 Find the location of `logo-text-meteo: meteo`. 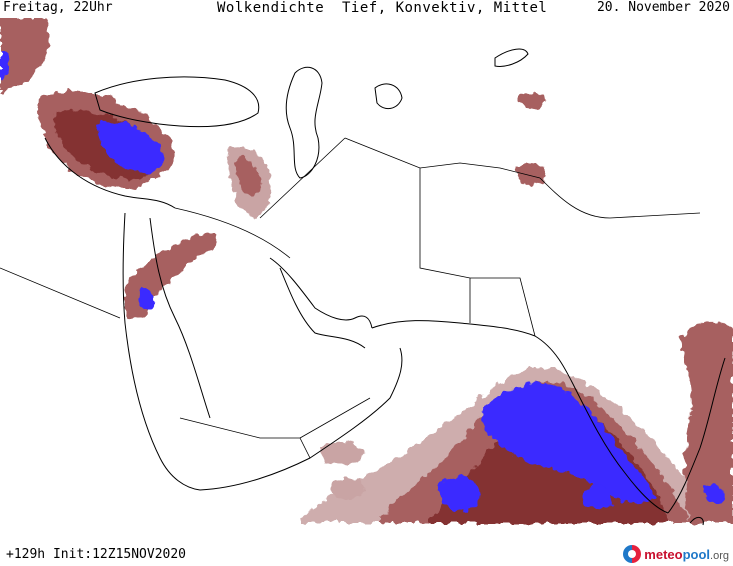

logo-text-meteo: meteo is located at coordinates (663, 554).